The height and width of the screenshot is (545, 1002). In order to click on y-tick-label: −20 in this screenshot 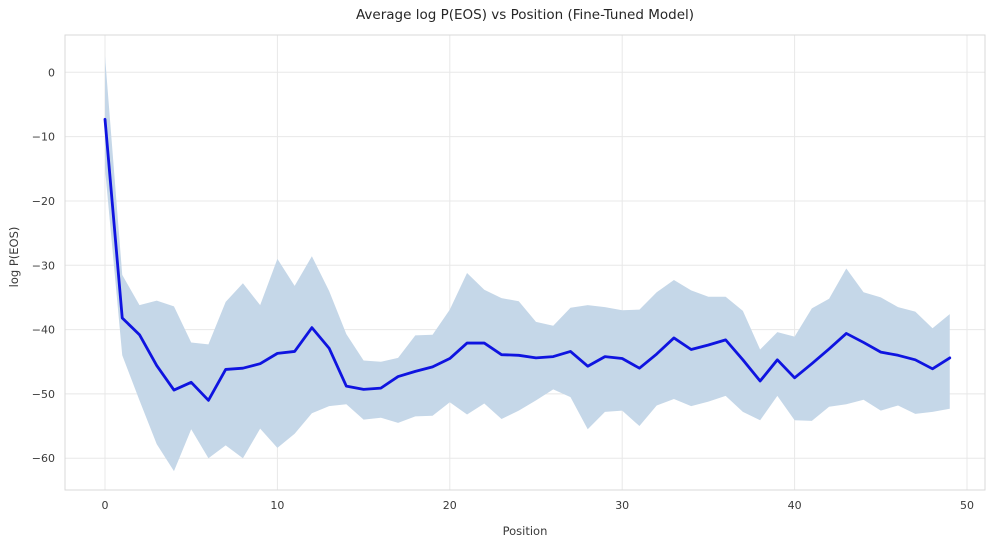, I will do `click(43, 201)`.